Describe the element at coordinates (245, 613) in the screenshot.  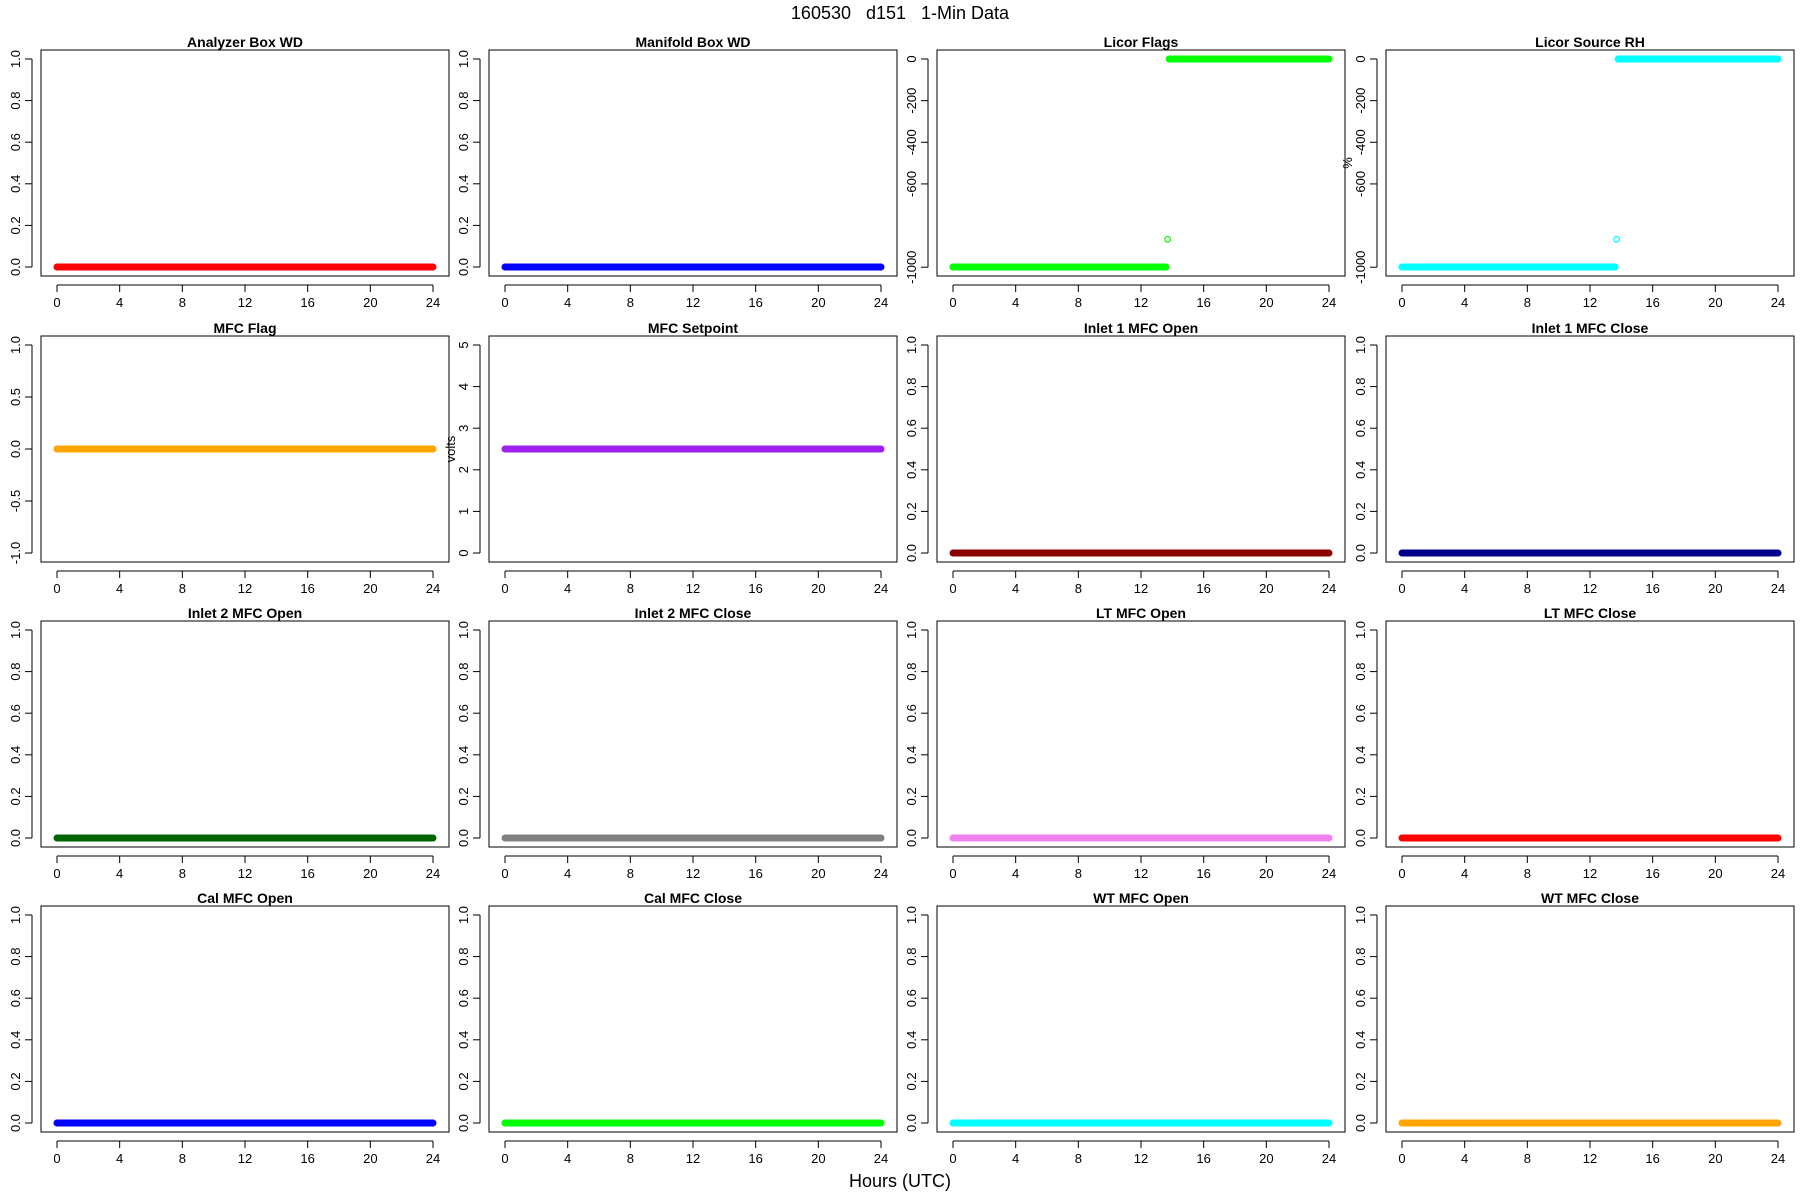
I see `panel-title: Inlet 2 MFC Open` at that location.